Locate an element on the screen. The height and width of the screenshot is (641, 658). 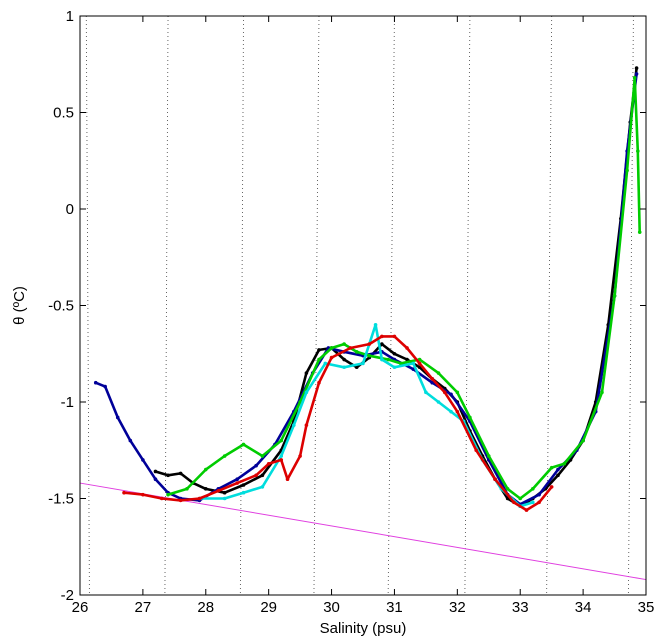
y-tick-label: -2 is located at coordinates (67, 595).